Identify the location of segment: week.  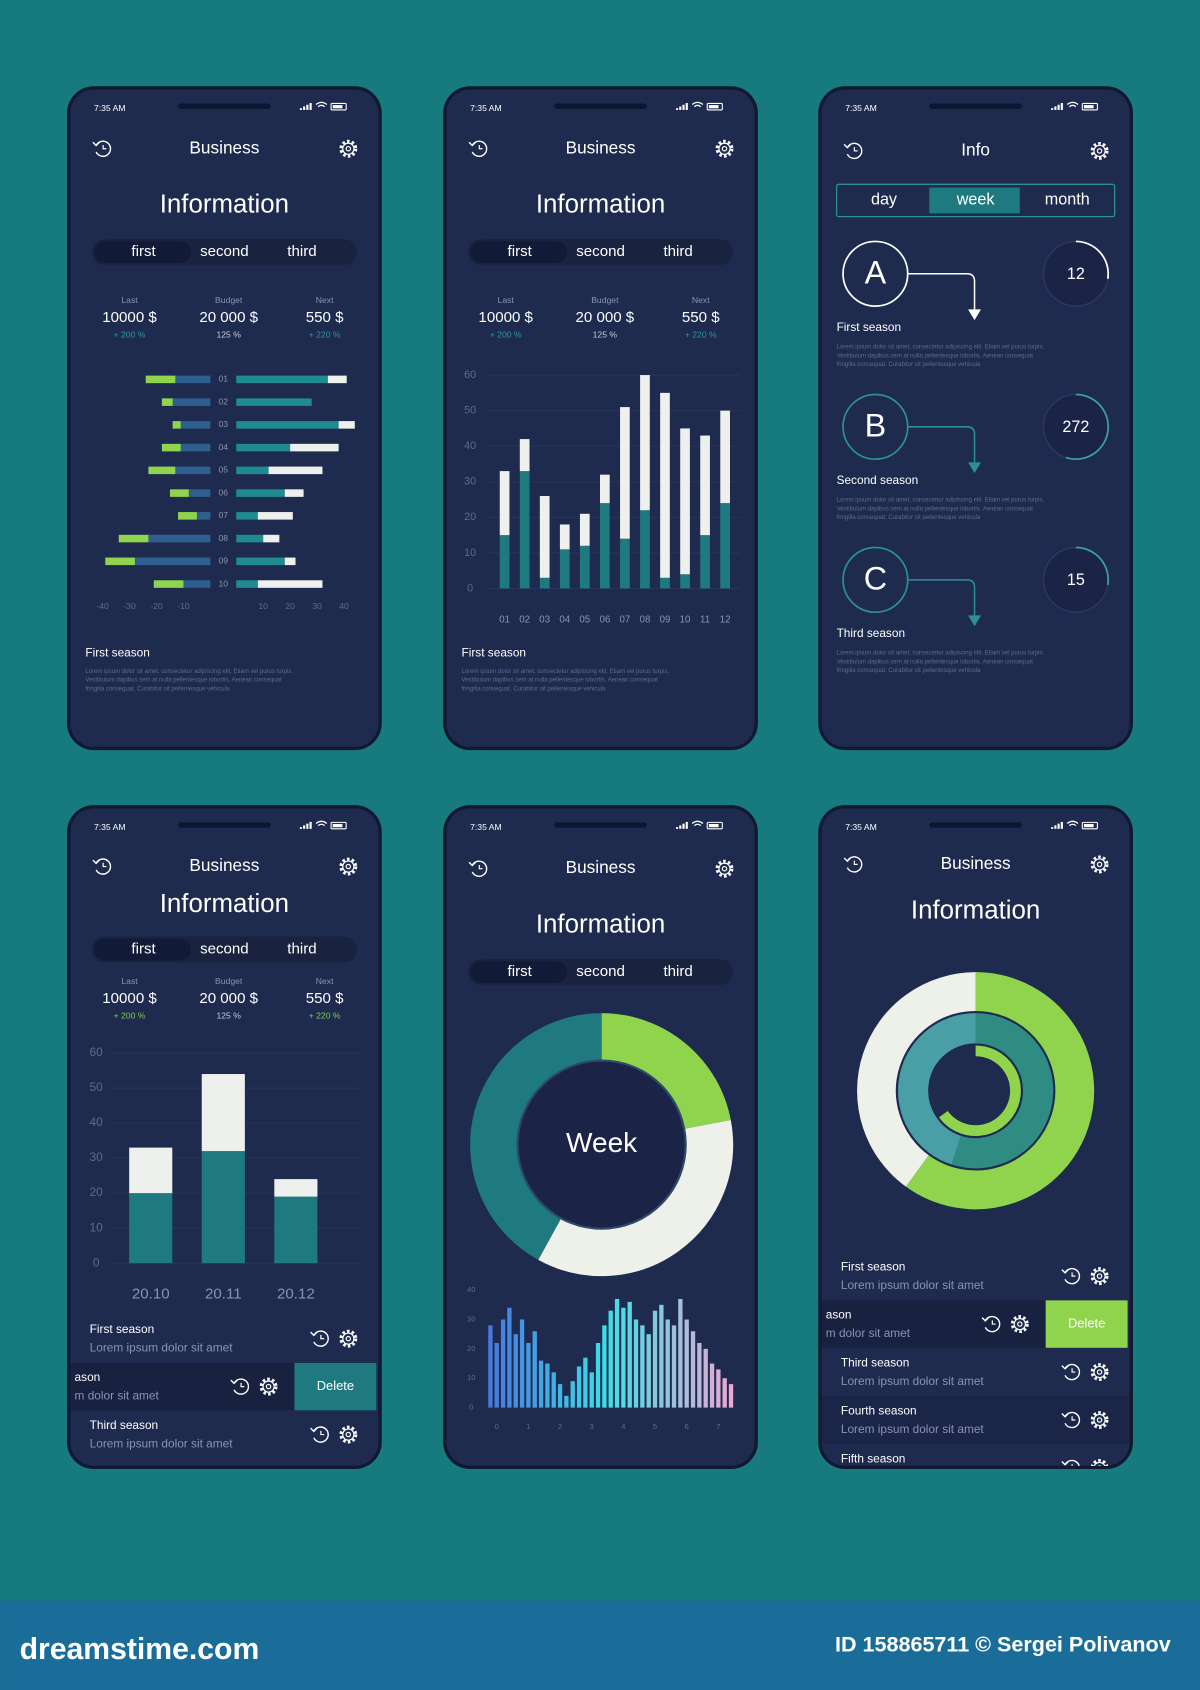
(976, 200).